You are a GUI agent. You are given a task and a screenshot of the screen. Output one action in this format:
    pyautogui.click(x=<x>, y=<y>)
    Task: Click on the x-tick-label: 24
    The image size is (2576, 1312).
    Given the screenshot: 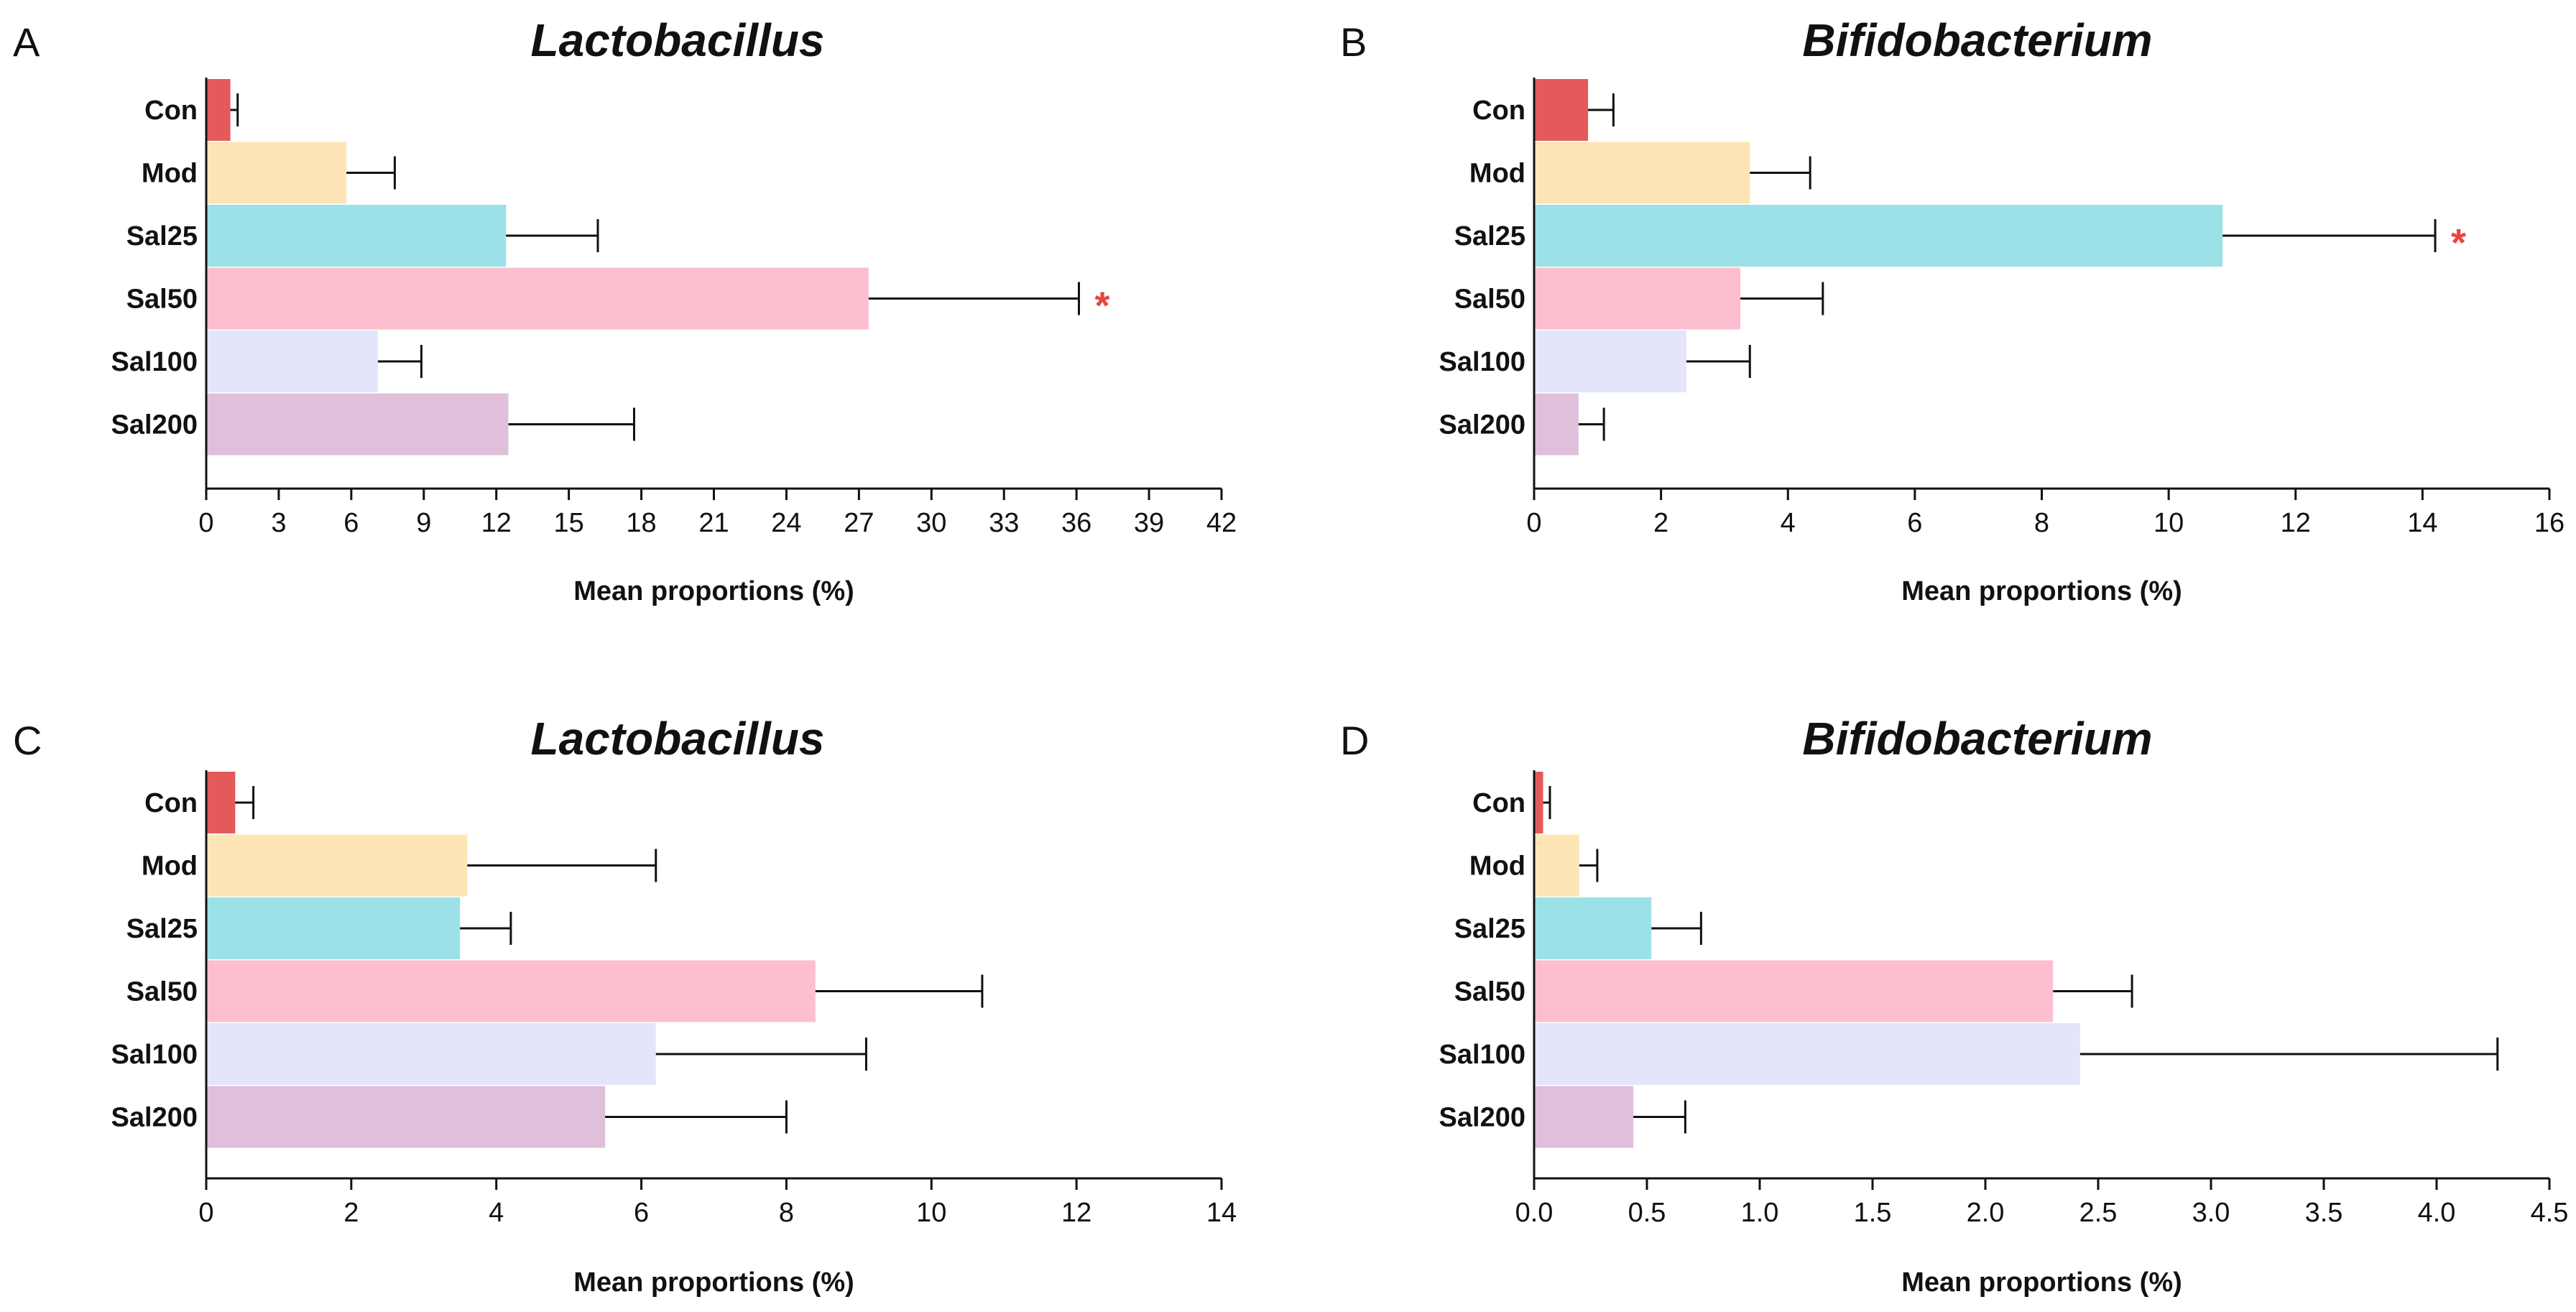 What is the action you would take?
    pyautogui.click(x=786, y=523)
    